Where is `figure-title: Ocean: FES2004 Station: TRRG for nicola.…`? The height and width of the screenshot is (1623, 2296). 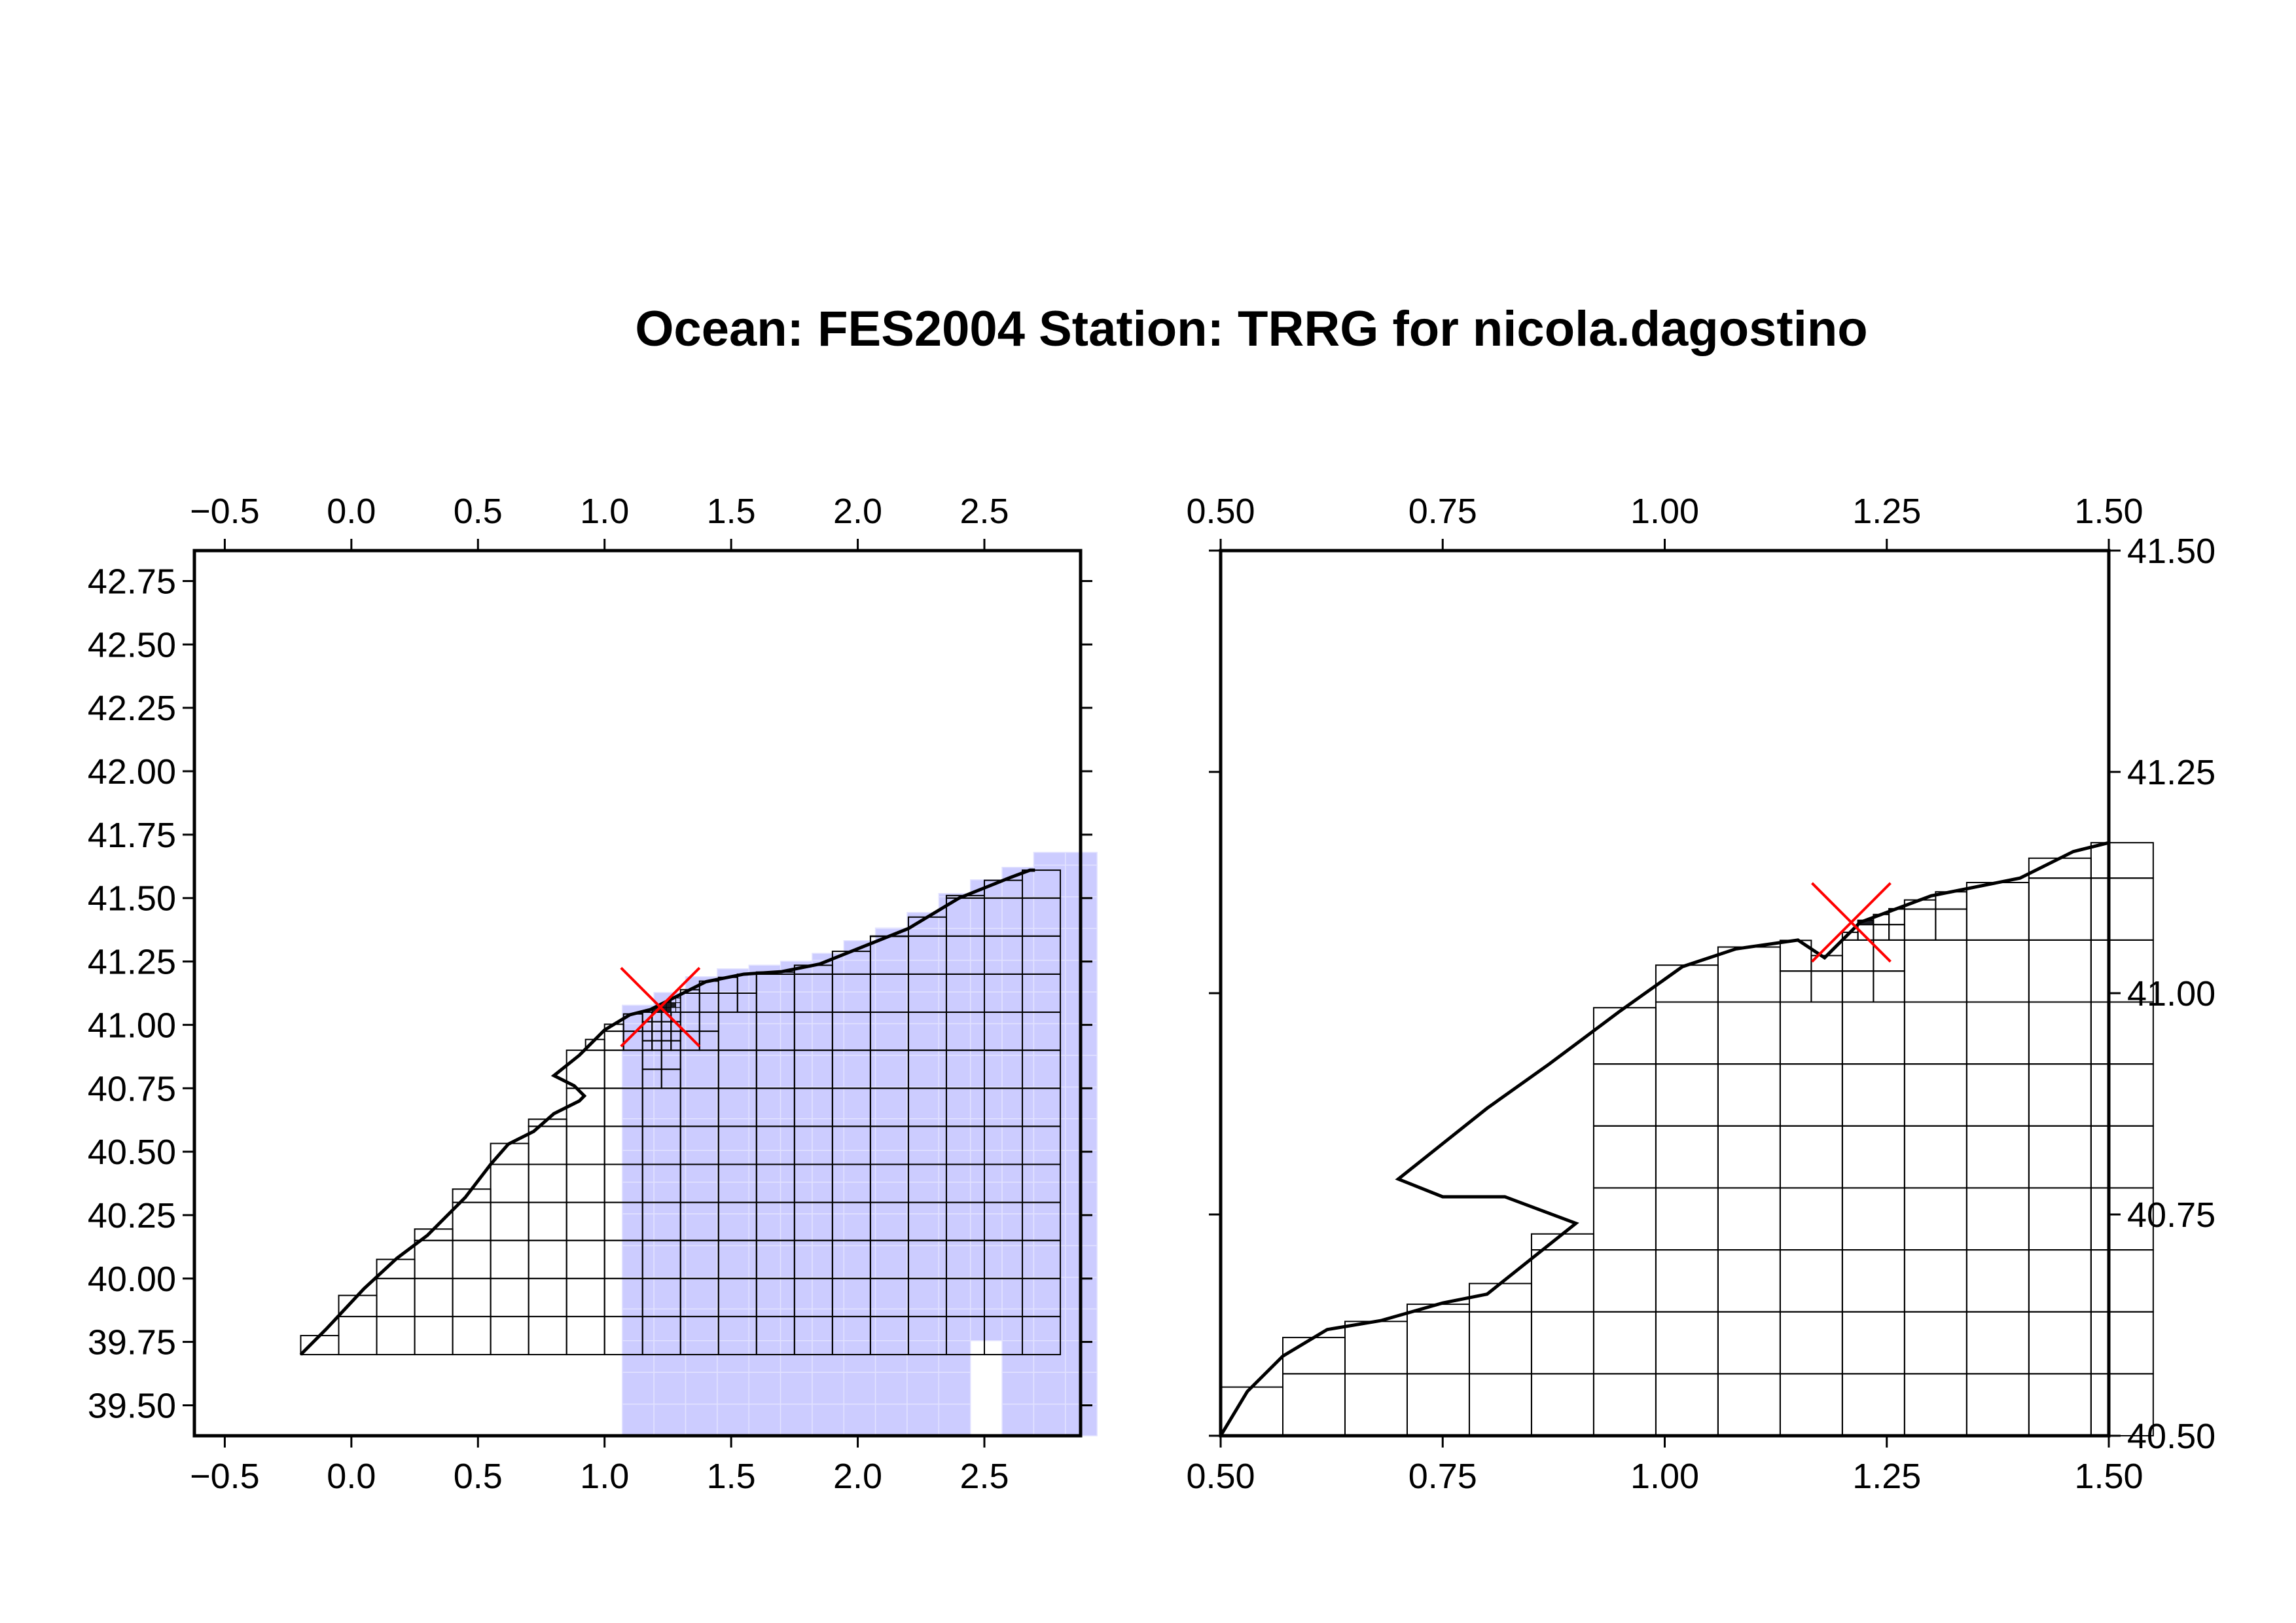 figure-title: Ocean: FES2004 Station: TRRG for nicola.… is located at coordinates (1251, 329).